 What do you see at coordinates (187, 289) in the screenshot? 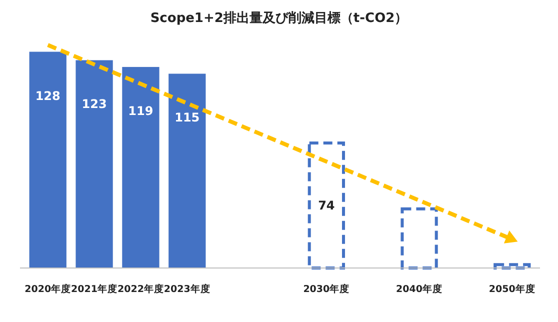
I see `x-tick-label: 2023年度` at bounding box center [187, 289].